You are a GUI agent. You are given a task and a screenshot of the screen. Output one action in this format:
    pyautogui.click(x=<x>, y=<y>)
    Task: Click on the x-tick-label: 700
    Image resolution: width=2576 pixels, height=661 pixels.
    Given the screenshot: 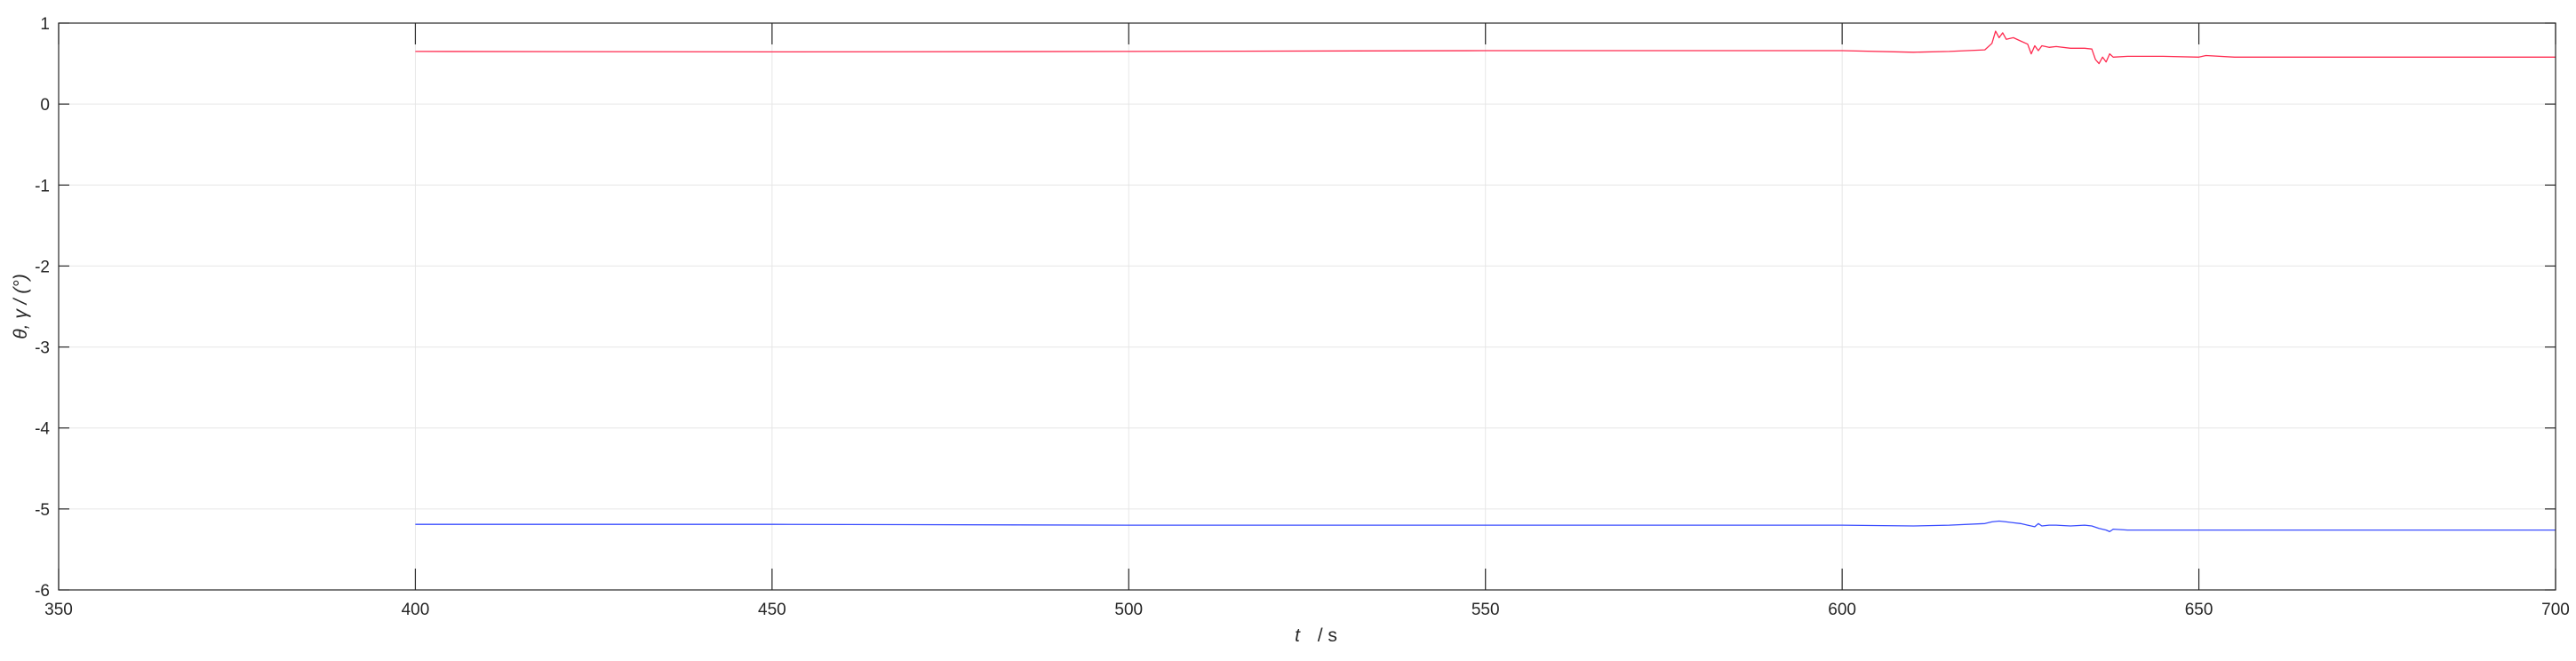 What is the action you would take?
    pyautogui.click(x=2556, y=610)
    